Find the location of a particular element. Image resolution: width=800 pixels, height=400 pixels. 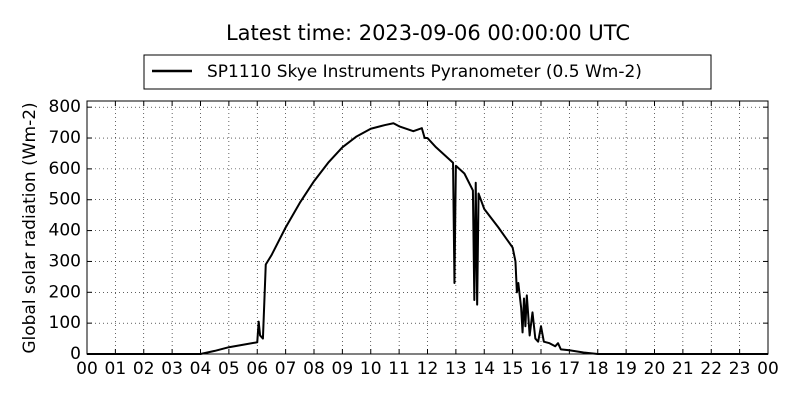

y-tick-label: 800 is located at coordinates (65, 107).